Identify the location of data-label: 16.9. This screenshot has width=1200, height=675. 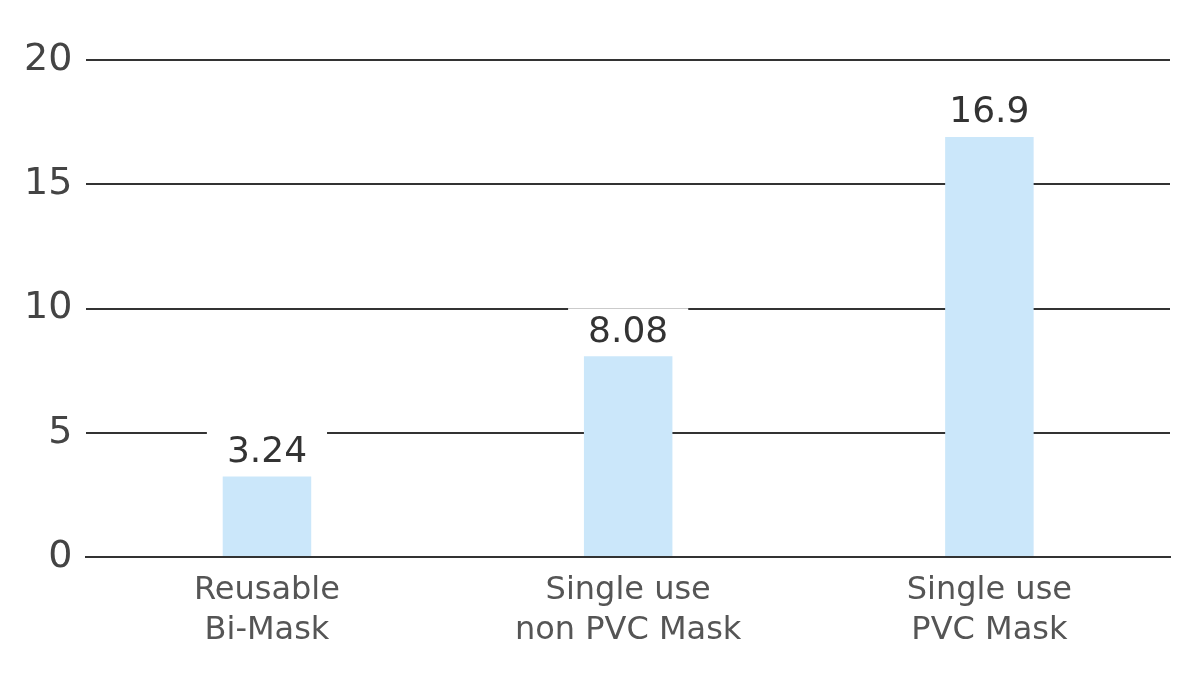
(989, 110).